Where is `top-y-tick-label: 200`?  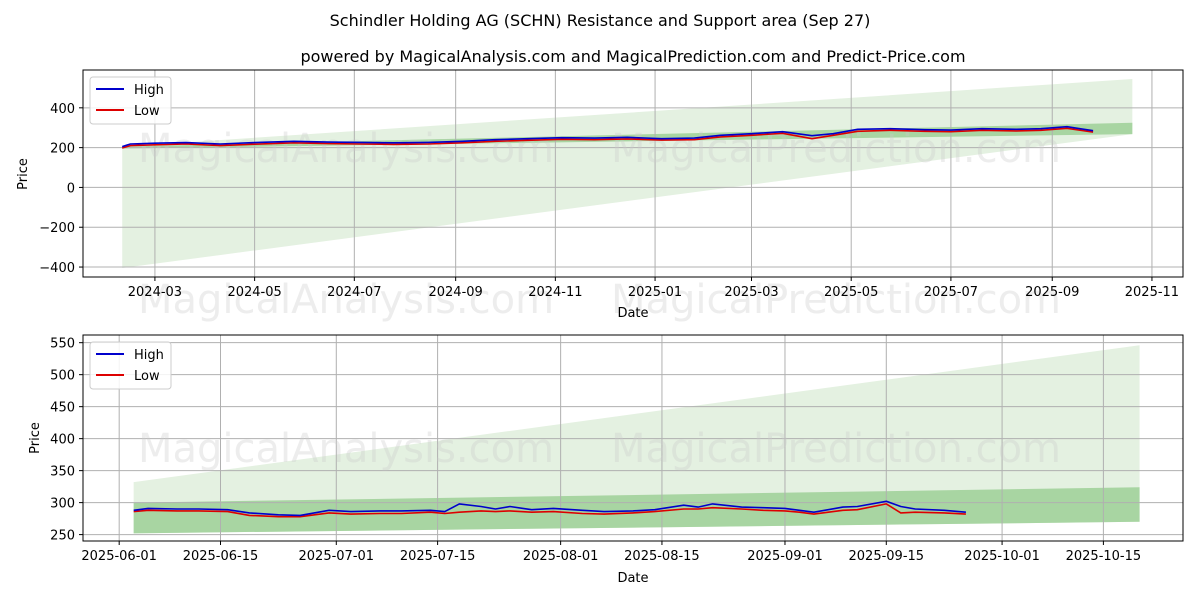 top-y-tick-label: 200 is located at coordinates (62, 149).